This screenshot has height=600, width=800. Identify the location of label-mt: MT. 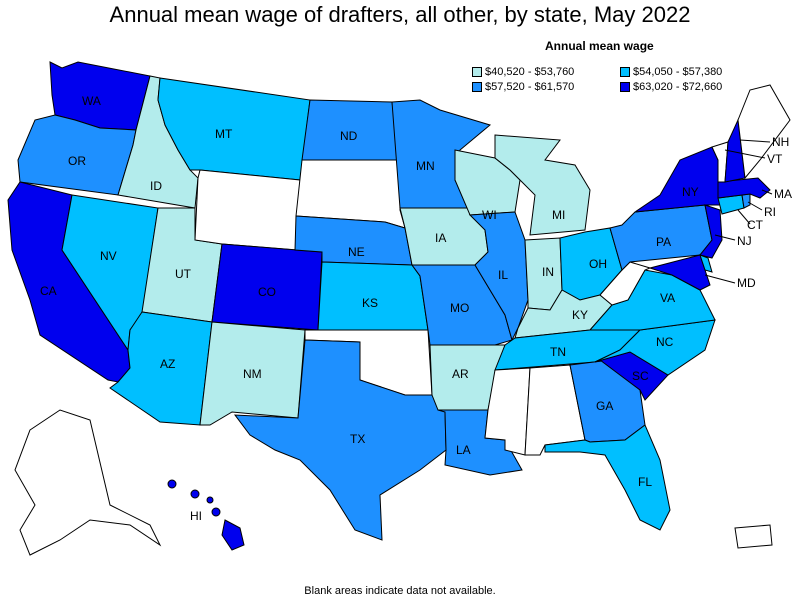
(224, 134).